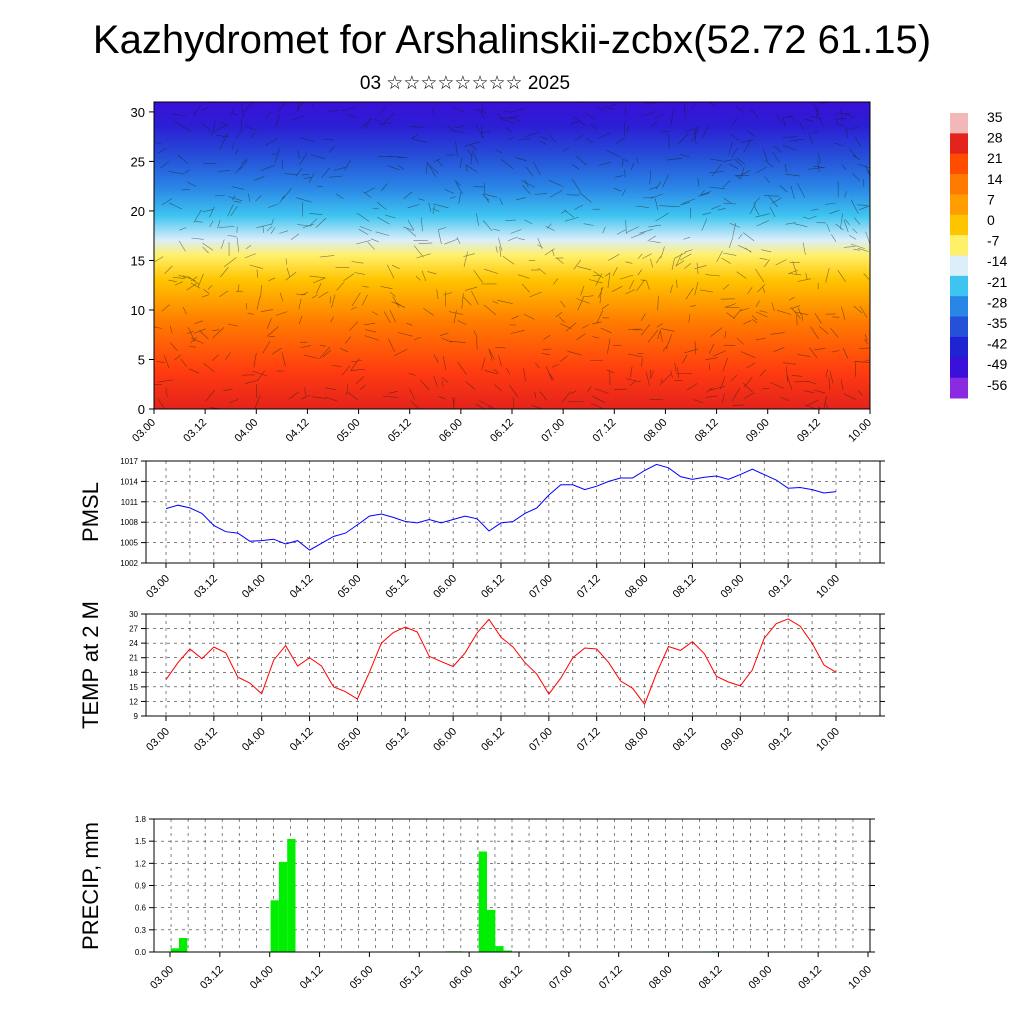 This screenshot has width=1024, height=1024. I want to click on heatmap-xtick-label: 03.00, so click(144, 431).